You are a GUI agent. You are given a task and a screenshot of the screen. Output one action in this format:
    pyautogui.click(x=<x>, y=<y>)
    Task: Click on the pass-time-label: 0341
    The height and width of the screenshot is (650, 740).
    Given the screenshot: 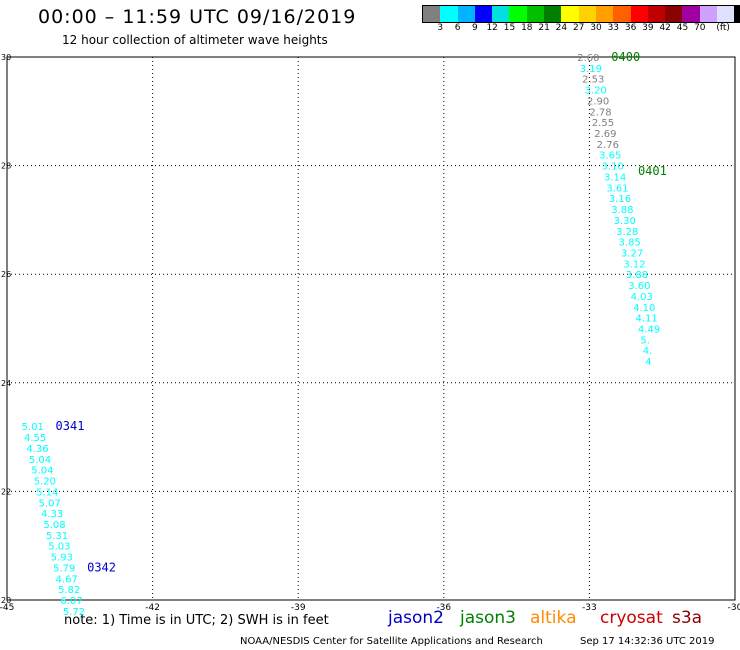 What is the action you would take?
    pyautogui.click(x=70, y=426)
    